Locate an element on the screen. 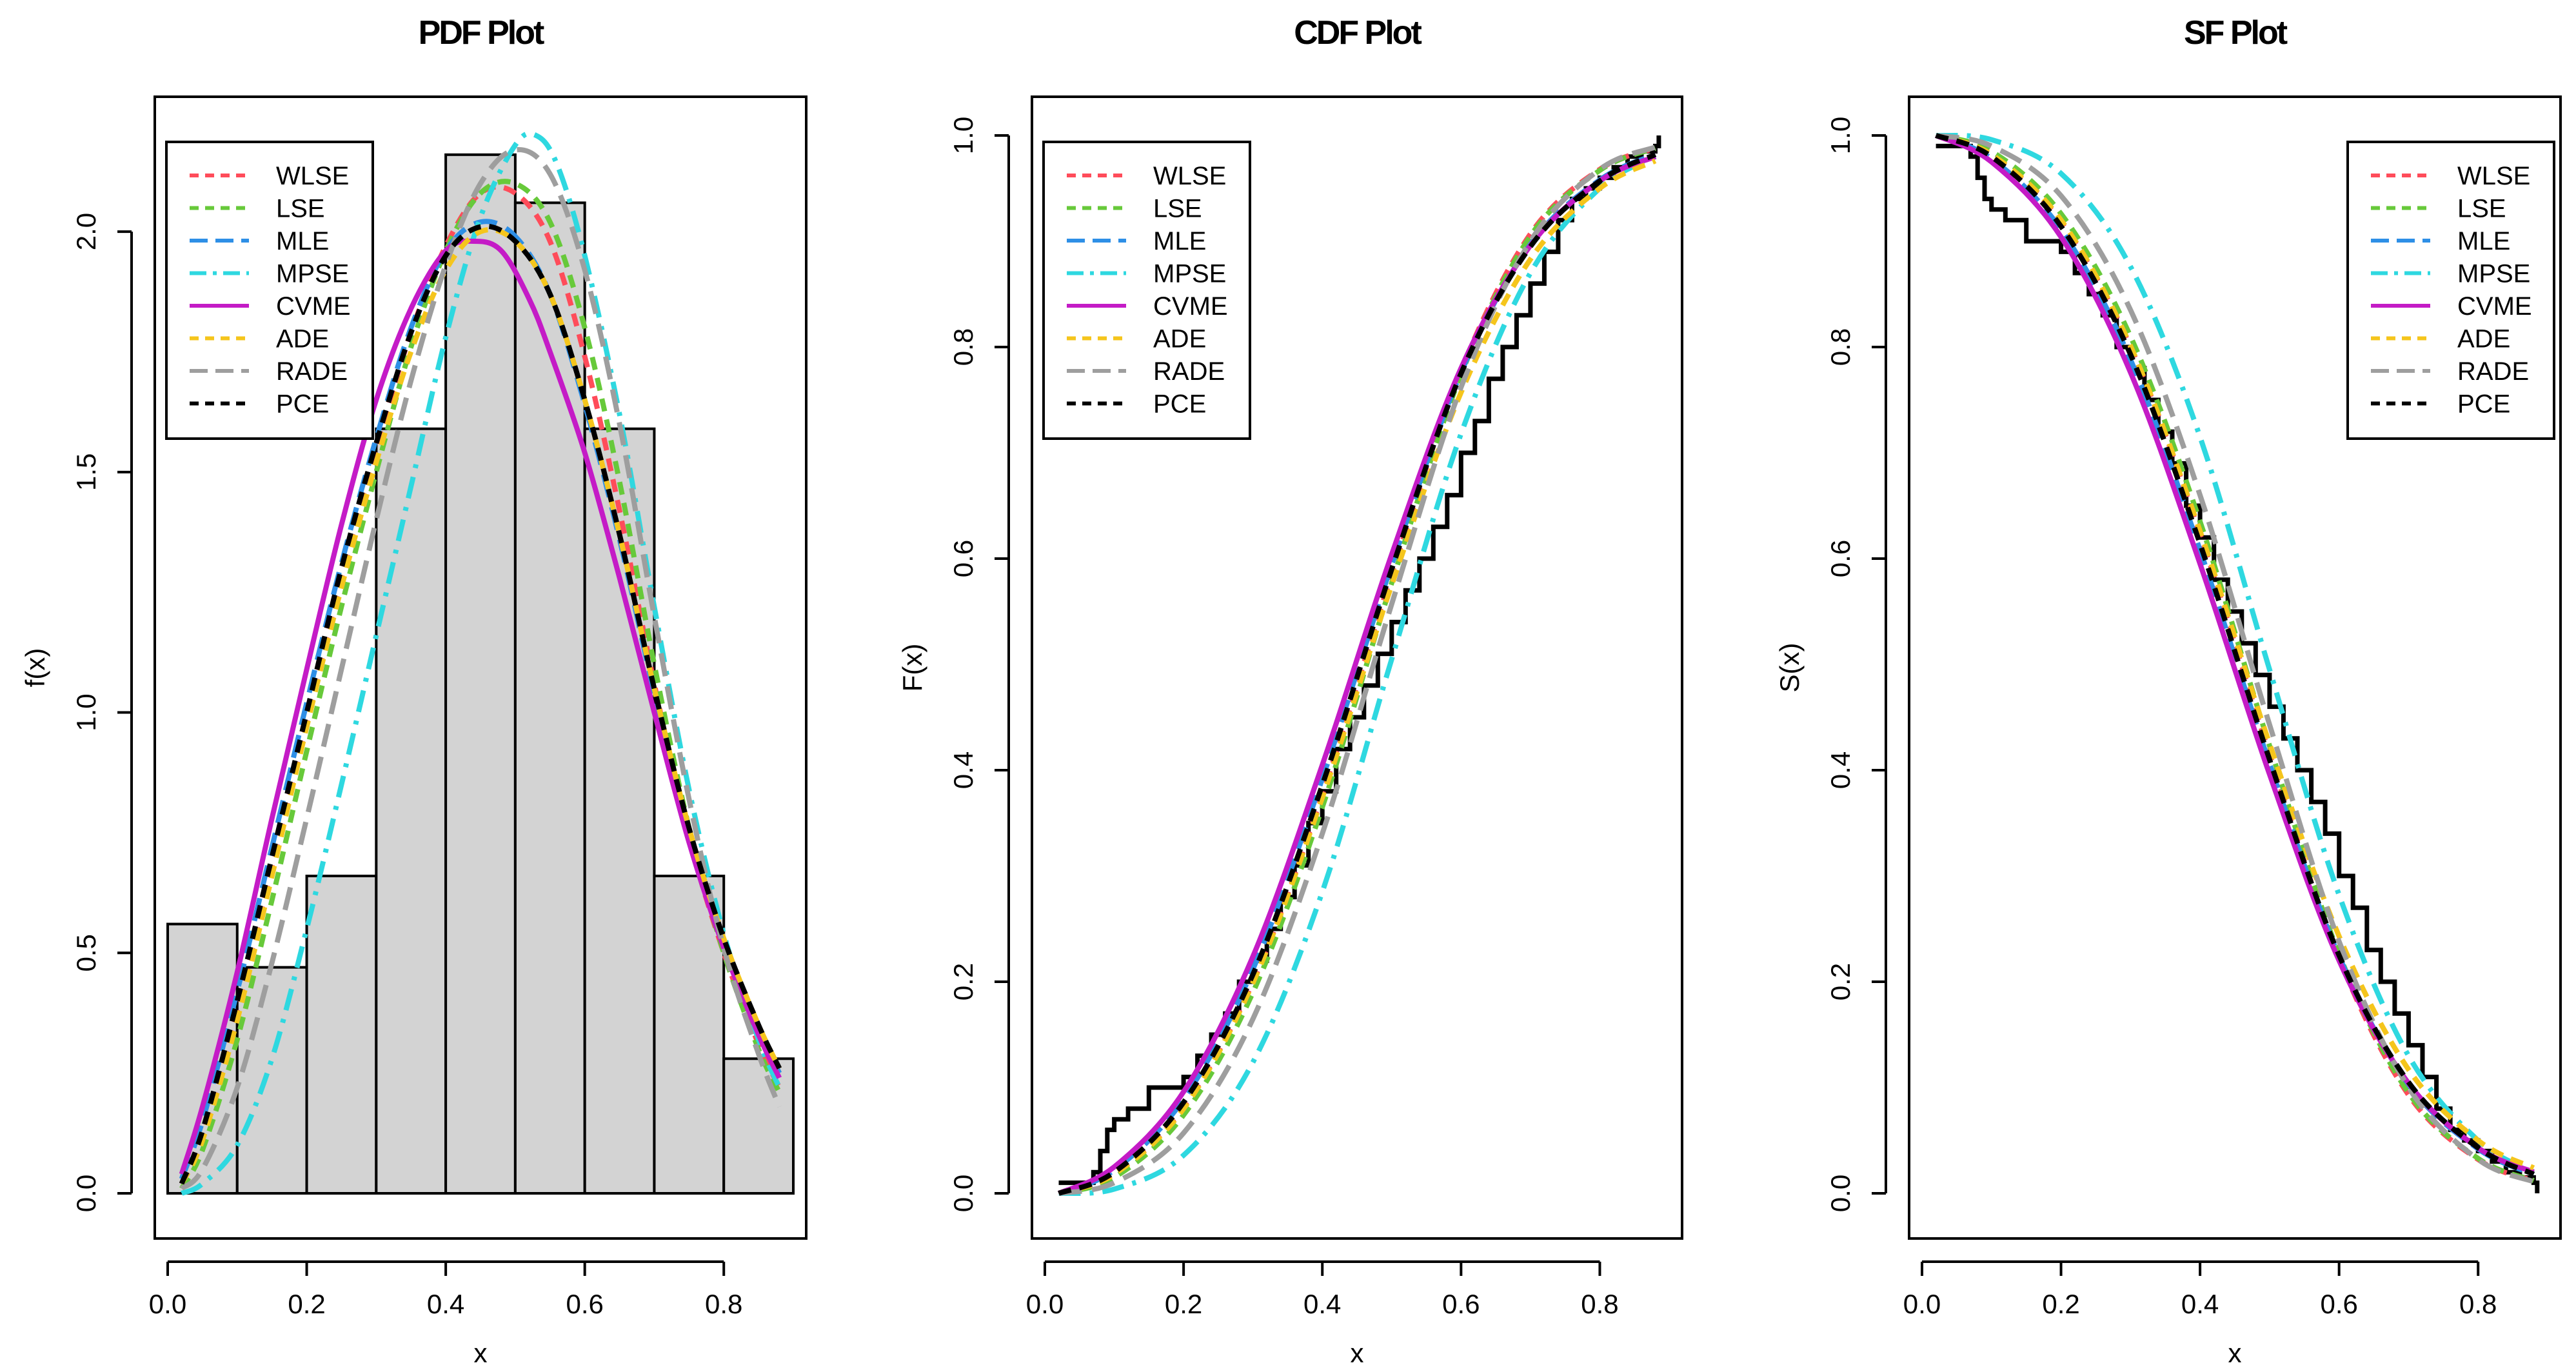 Image resolution: width=2576 pixels, height=1372 pixels. y-axis-label: S(x) is located at coordinates (1789, 668).